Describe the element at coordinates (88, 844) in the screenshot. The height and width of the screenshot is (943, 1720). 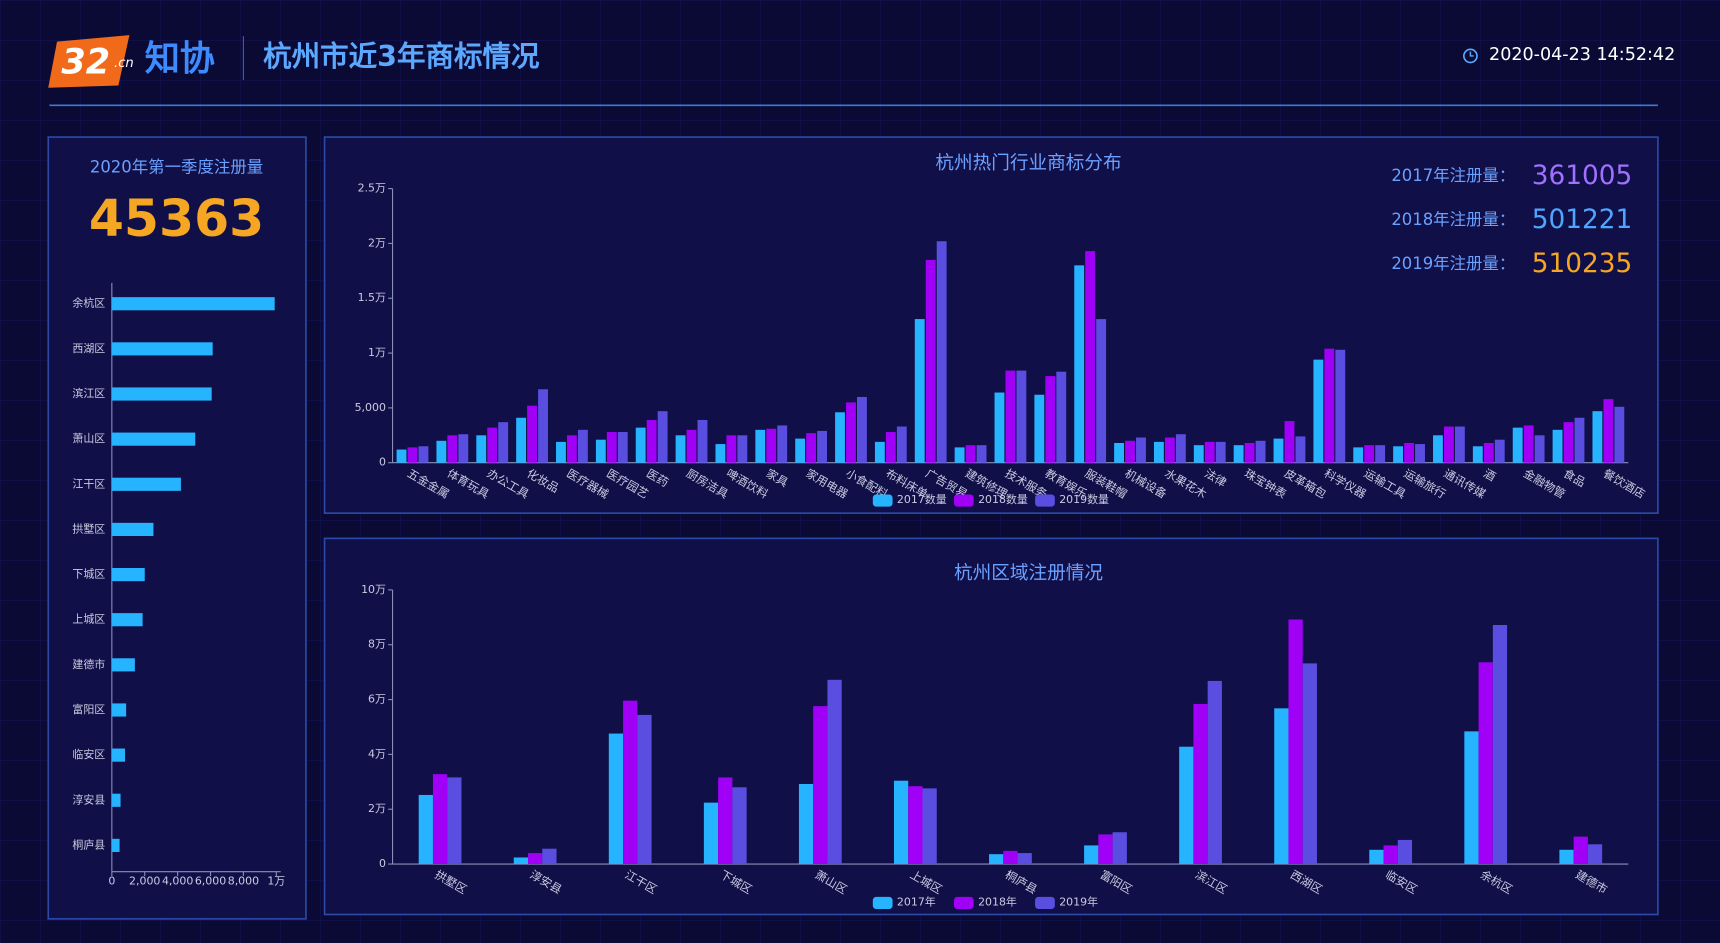
I see `y-tick-label: 桐庐县` at that location.